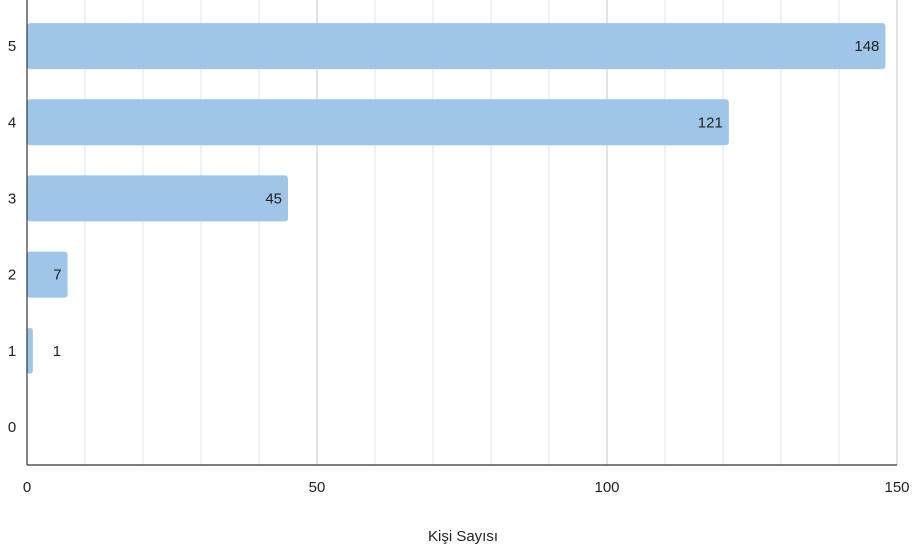 The width and height of the screenshot is (916, 551). Describe the element at coordinates (12, 427) in the screenshot. I see `y-tick-label-0: 0` at that location.